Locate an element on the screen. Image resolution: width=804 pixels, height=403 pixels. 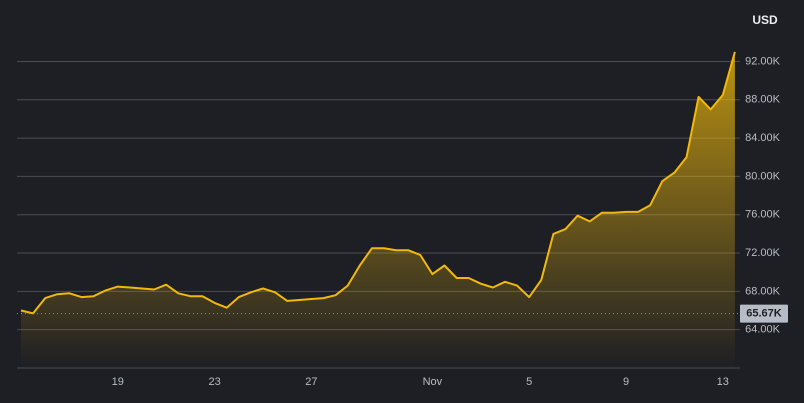
x-tick-label: 13 is located at coordinates (723, 382).